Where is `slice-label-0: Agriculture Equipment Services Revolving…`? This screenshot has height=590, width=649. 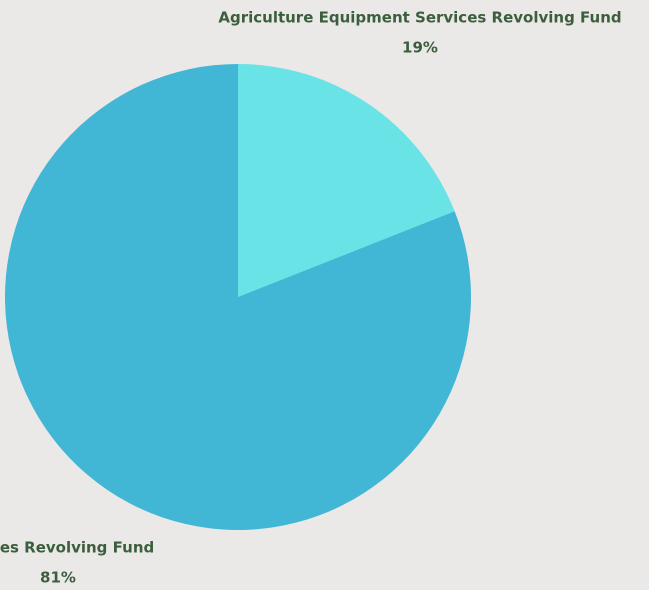
slice-label-0: Agriculture Equipment Services Revolving… is located at coordinates (419, 18).